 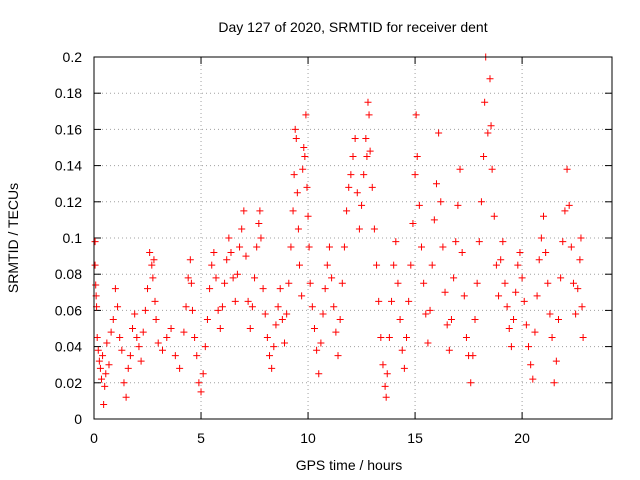 I want to click on x-tick-label: 5, so click(x=201, y=438).